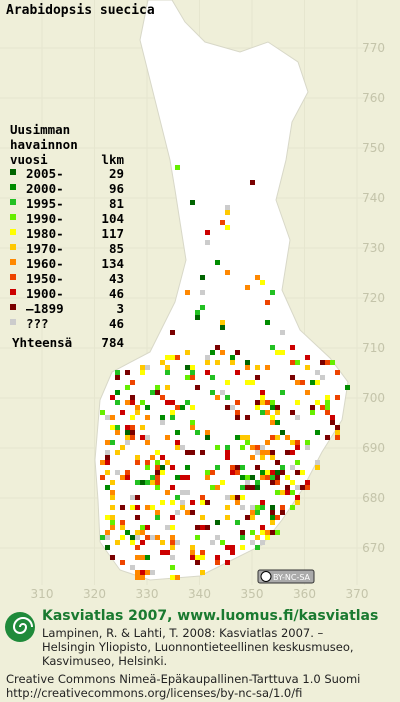  I want to click on total-value: 784, so click(112, 342).